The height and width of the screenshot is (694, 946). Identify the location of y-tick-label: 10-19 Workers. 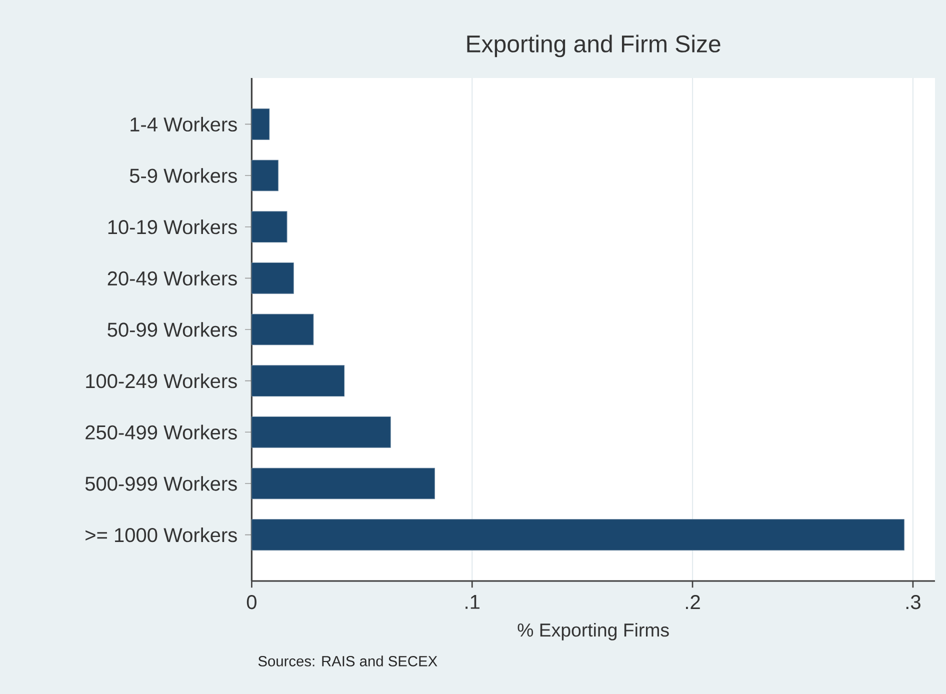
(172, 227).